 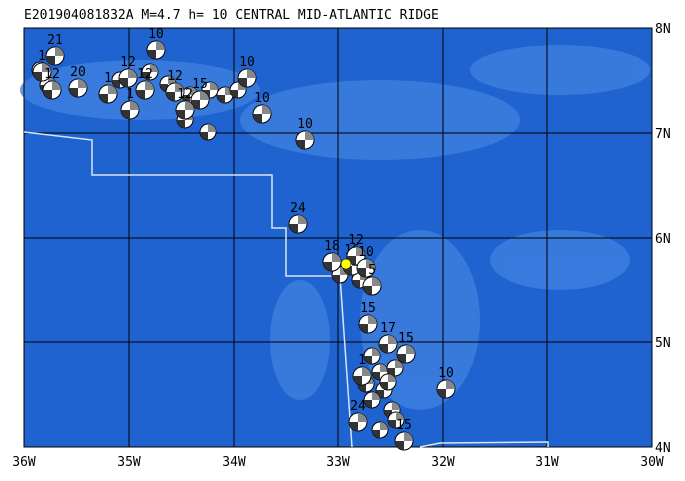 What do you see at coordinates (663, 29) in the screenshot?
I see `lat-label: 8N` at bounding box center [663, 29].